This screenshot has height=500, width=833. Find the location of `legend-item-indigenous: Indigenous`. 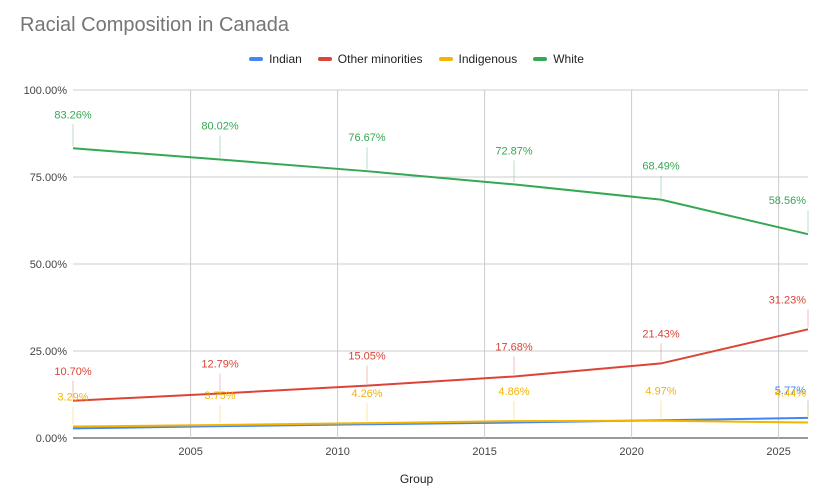

legend-item-indigenous: Indigenous is located at coordinates (478, 59).